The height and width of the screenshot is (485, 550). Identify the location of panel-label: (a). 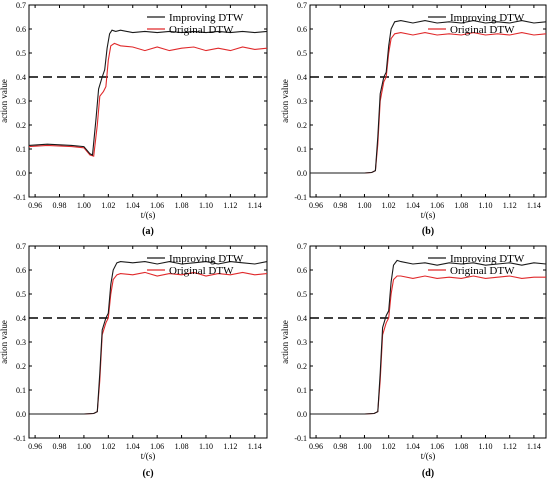
(148, 231).